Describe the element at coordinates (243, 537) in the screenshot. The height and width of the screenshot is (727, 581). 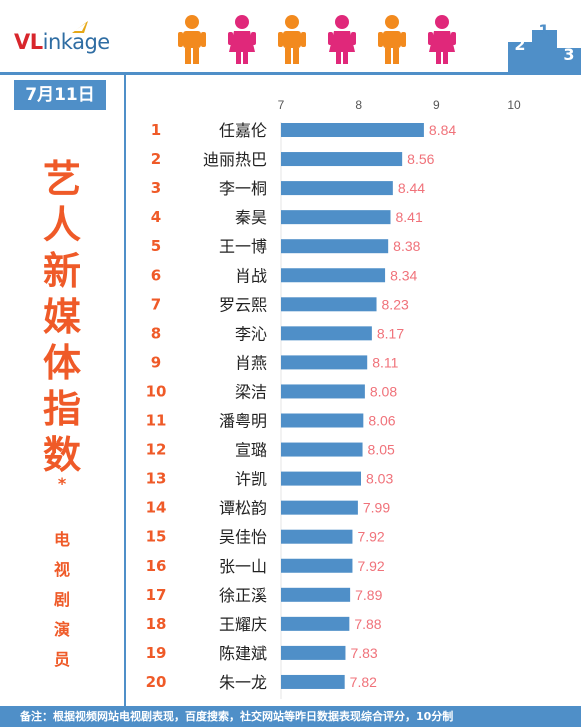
I see `artist-name-label: 吴佳怡` at that location.